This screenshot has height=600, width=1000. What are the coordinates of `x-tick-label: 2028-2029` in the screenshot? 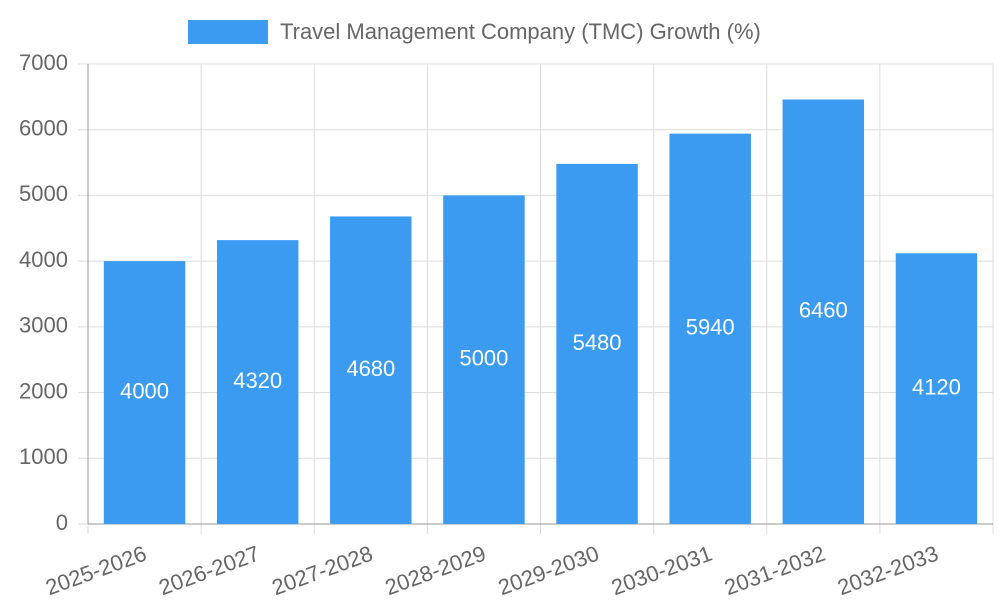 It's located at (435, 570).